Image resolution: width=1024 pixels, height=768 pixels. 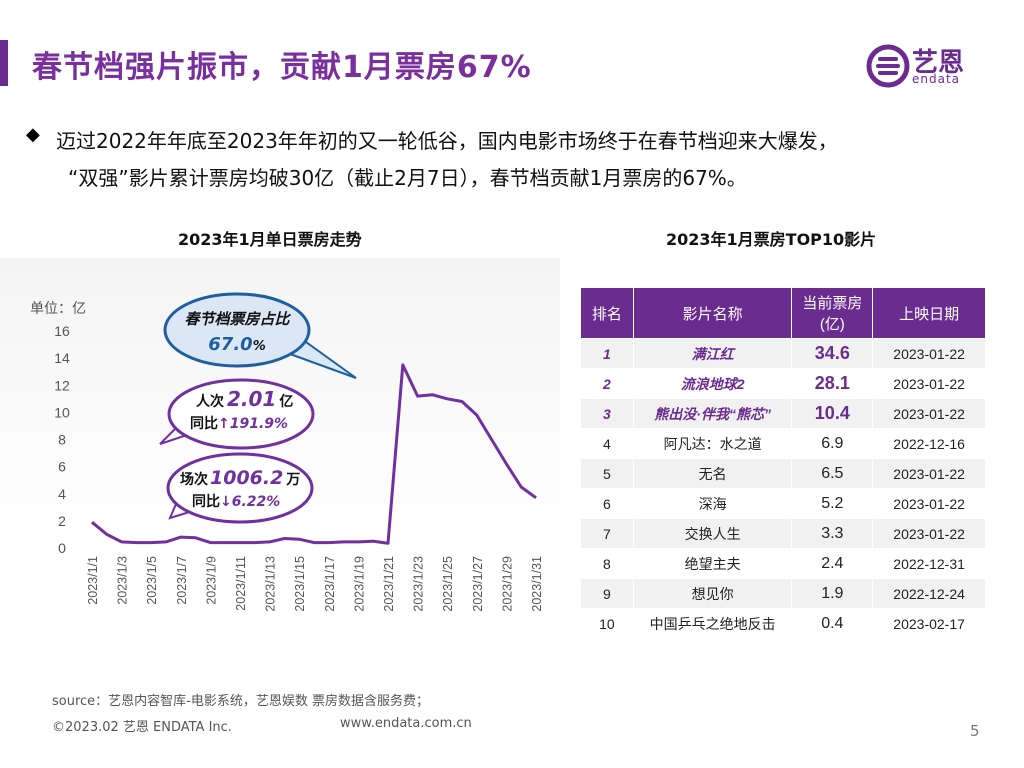 What do you see at coordinates (182, 580) in the screenshot?
I see `x-tick-label: 2023/1/7` at bounding box center [182, 580].